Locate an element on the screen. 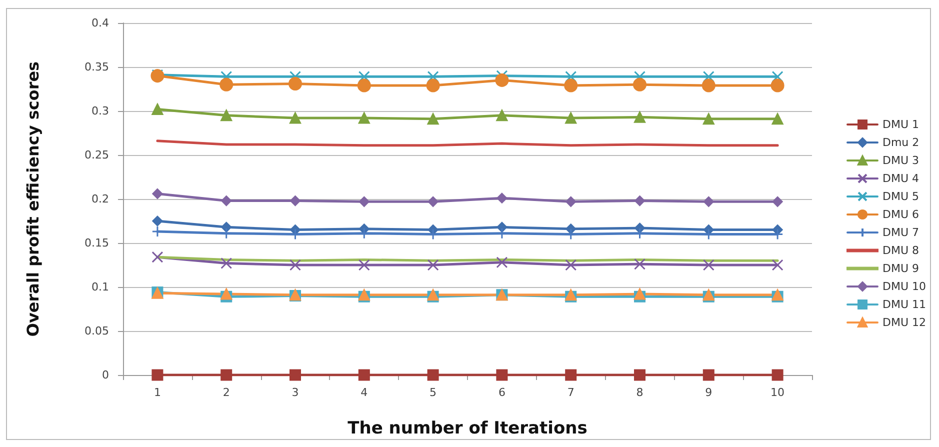 This screenshot has height=447, width=939. x-tick-label: 7 is located at coordinates (570, 392).